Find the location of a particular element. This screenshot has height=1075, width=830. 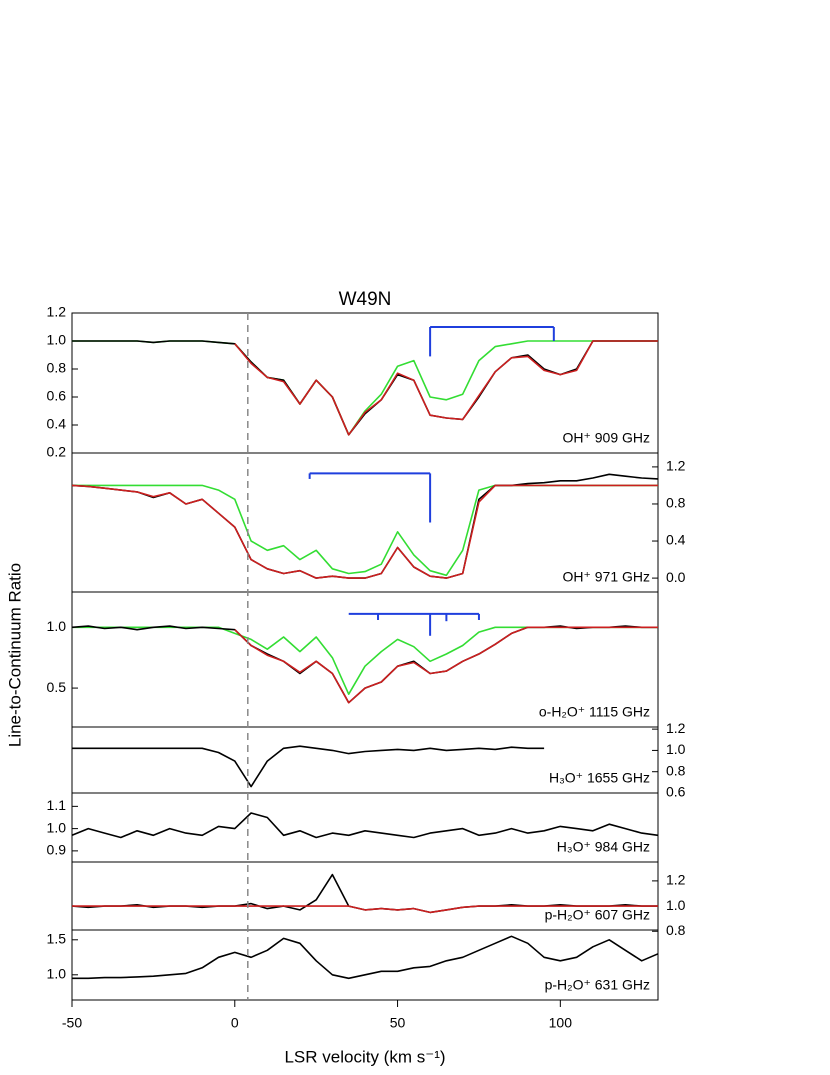

panel-label: OH⁺ 909 GHz is located at coordinates (606, 438).